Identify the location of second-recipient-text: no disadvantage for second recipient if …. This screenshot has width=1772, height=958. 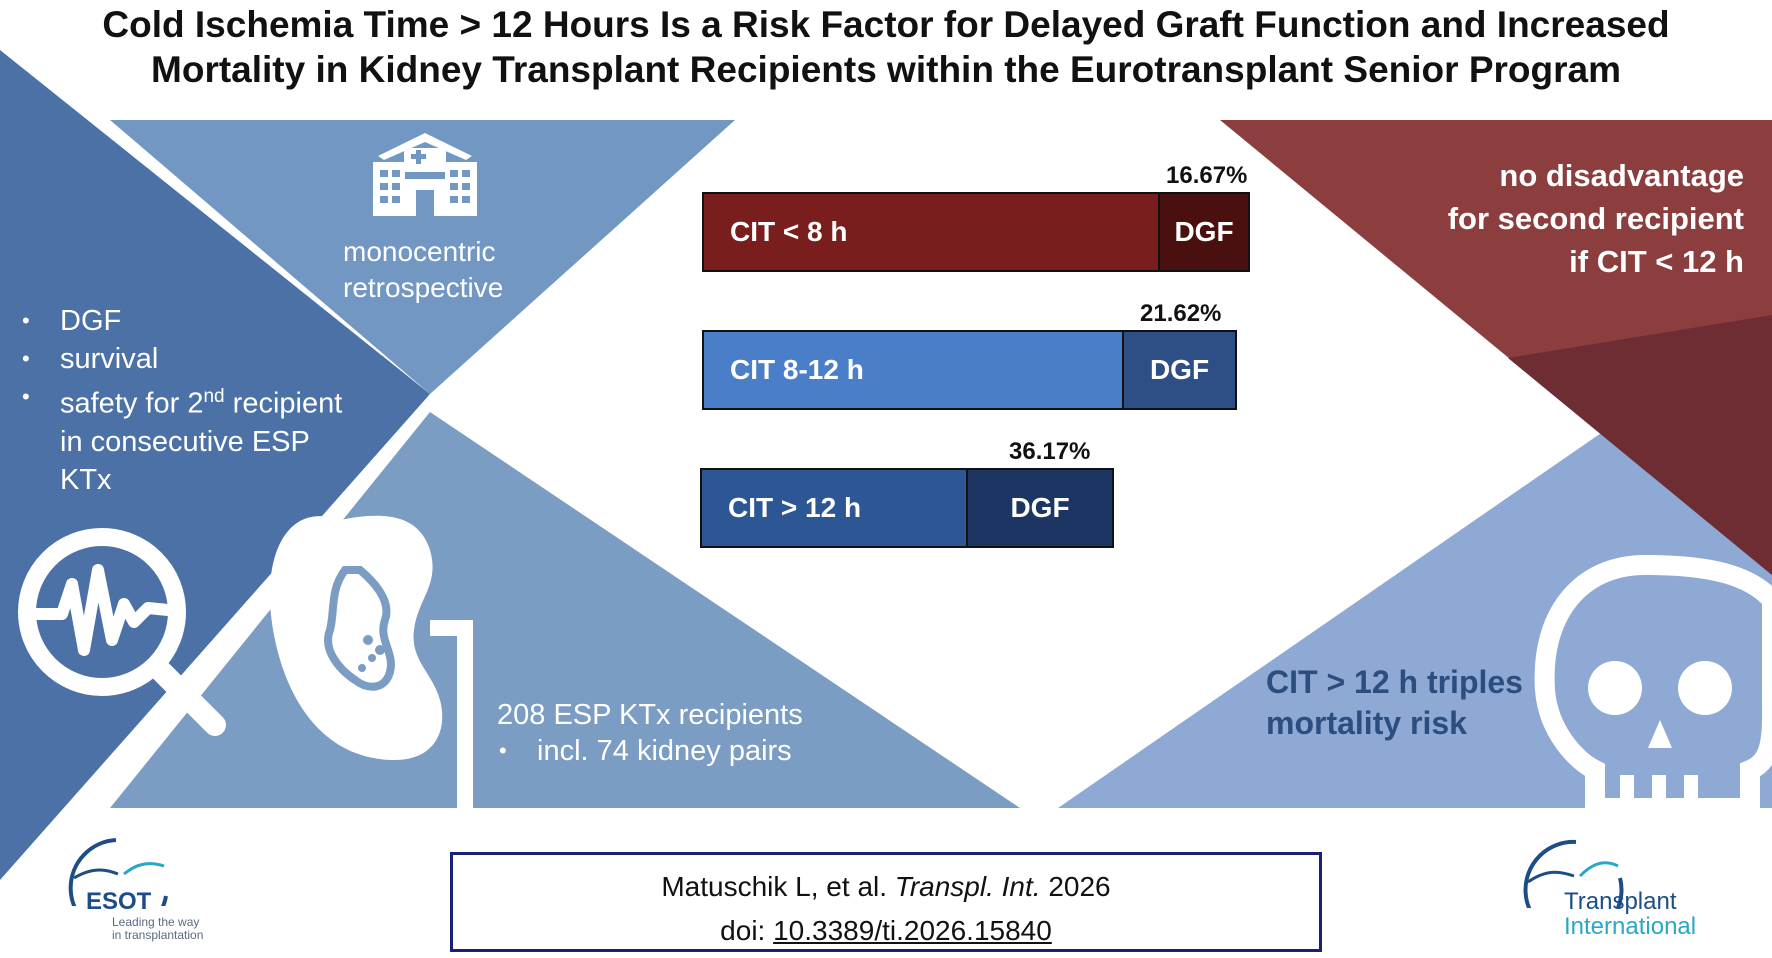
(1534, 218).